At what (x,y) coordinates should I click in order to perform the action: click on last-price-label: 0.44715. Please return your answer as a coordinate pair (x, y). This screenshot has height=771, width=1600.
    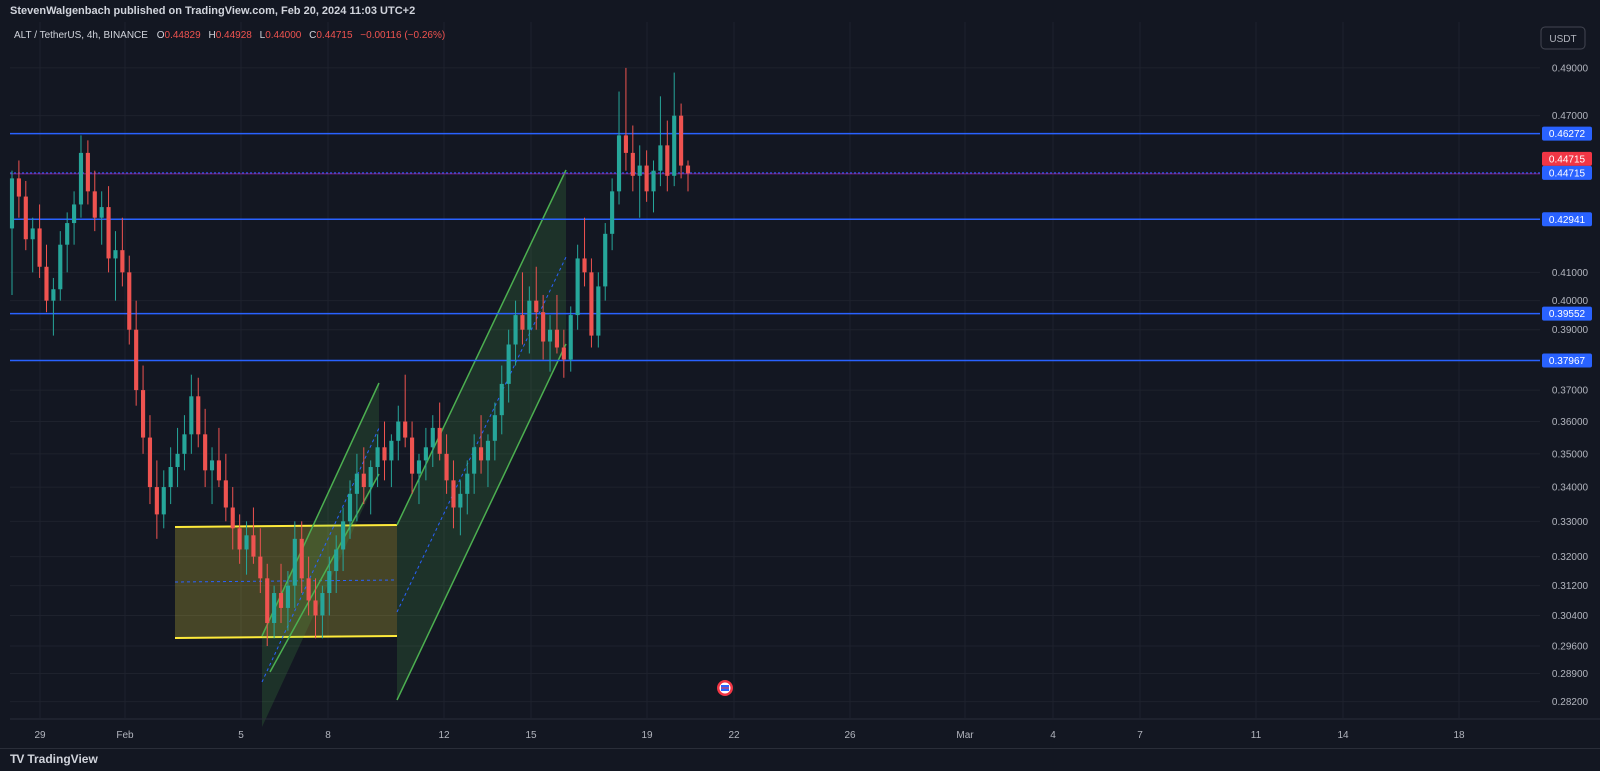
    Looking at the image, I should click on (1567, 159).